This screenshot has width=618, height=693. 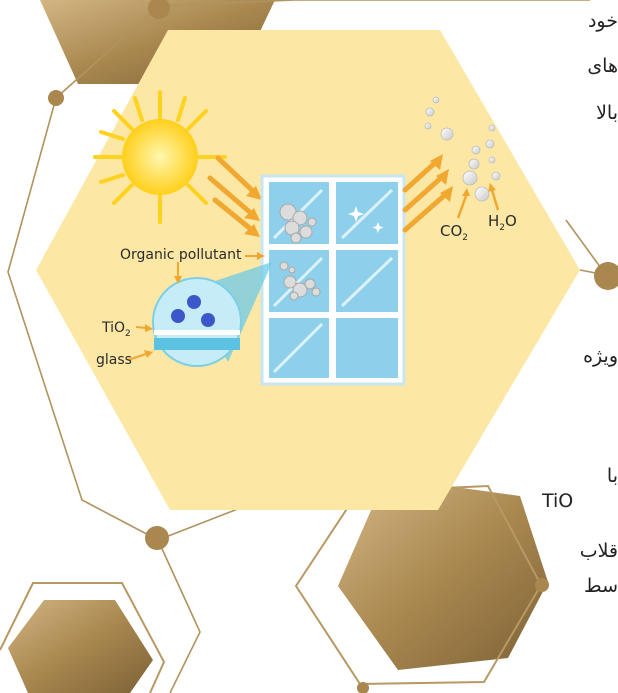 I want to click on h2o-label: H2O, so click(x=502, y=222).